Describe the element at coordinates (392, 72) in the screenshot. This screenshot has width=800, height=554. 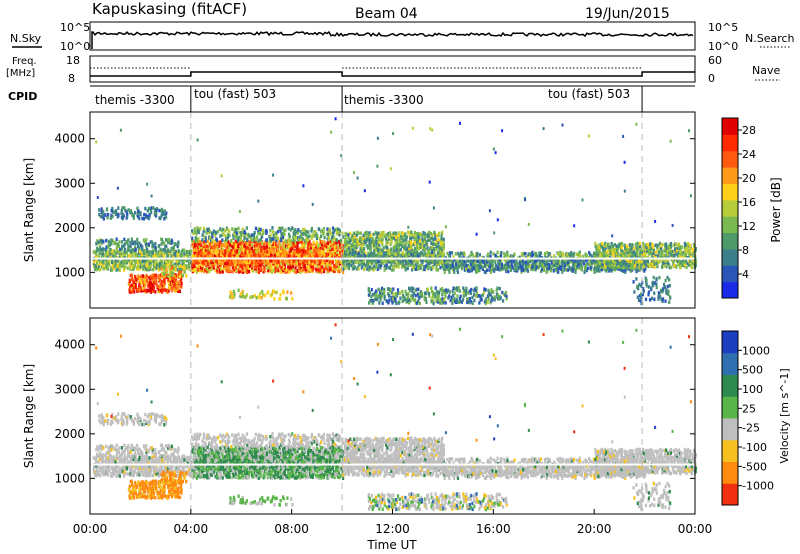
I see `freq-trace` at that location.